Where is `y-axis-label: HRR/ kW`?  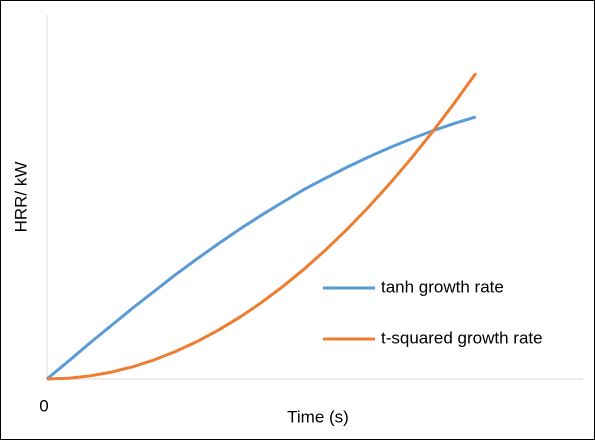
y-axis-label: HRR/ kW is located at coordinates (20, 197).